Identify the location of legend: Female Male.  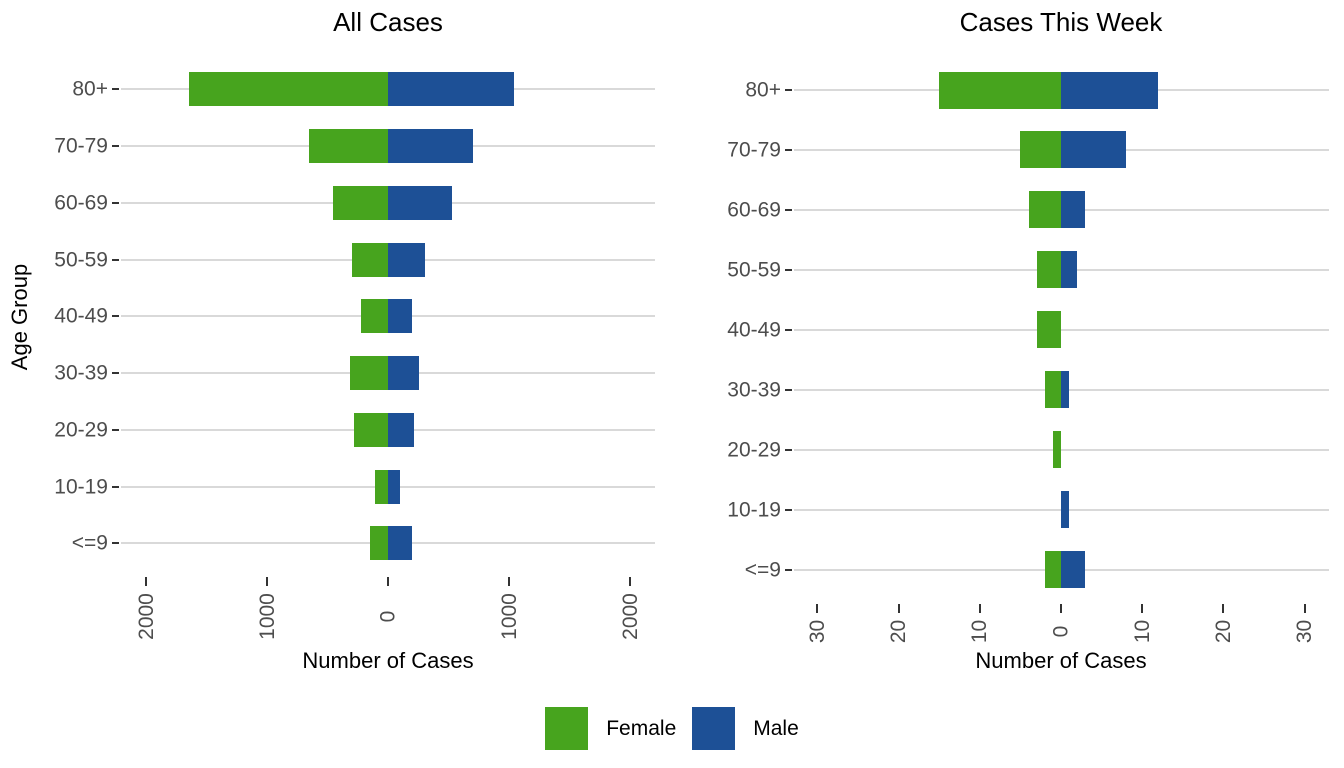
(672, 728).